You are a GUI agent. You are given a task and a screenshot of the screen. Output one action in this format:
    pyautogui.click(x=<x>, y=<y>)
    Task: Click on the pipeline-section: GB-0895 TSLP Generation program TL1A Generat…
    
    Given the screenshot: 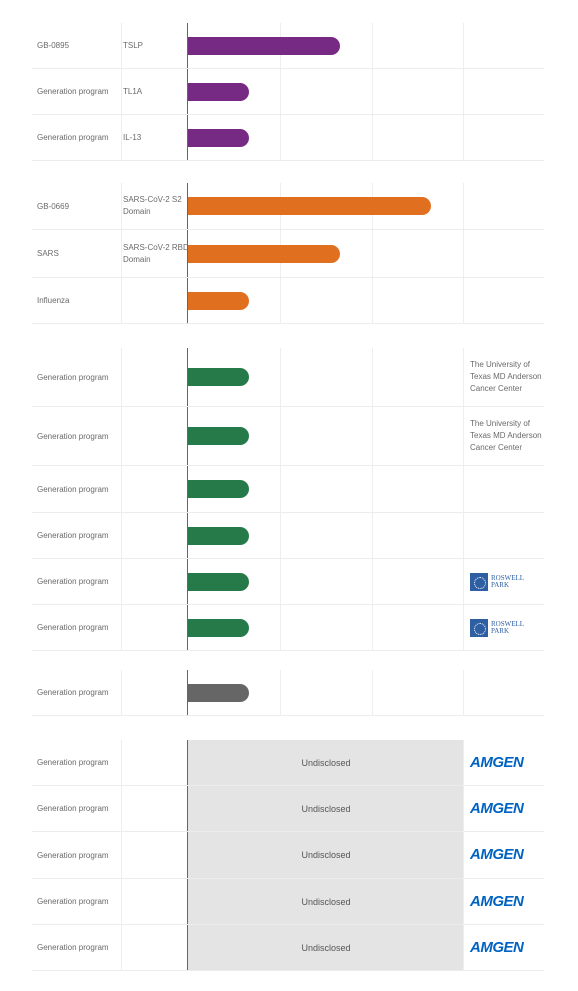 What is the action you would take?
    pyautogui.click(x=288, y=92)
    